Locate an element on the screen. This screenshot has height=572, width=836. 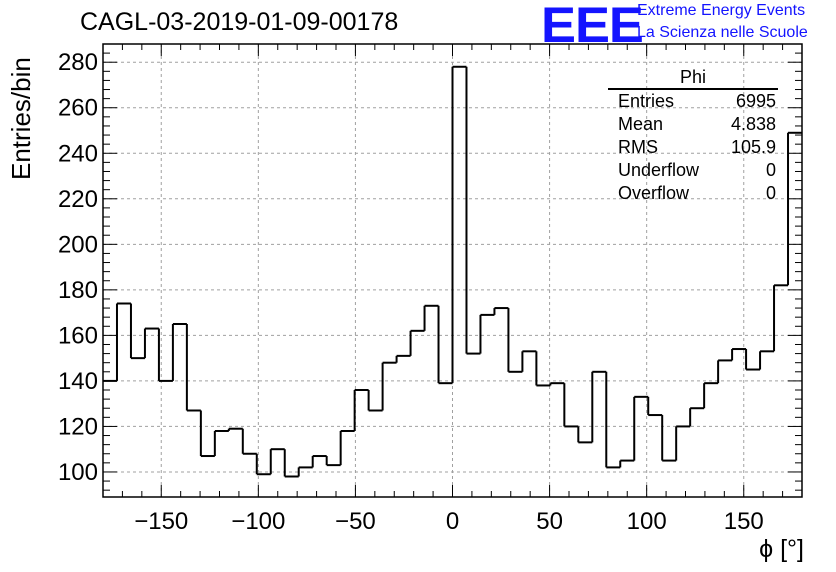
x-axis-label: ϕ [°] is located at coordinates (781, 549).